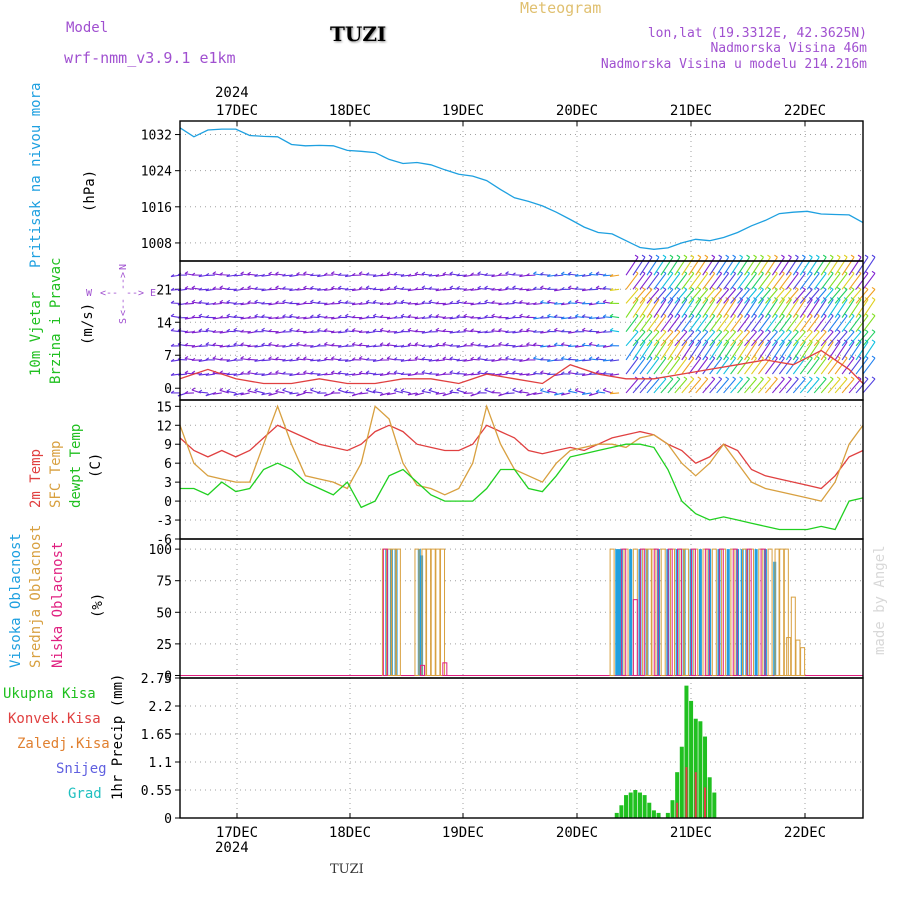  What do you see at coordinates (156, 679) in the screenshot?
I see `y-tick-label: 2.75` at bounding box center [156, 679].